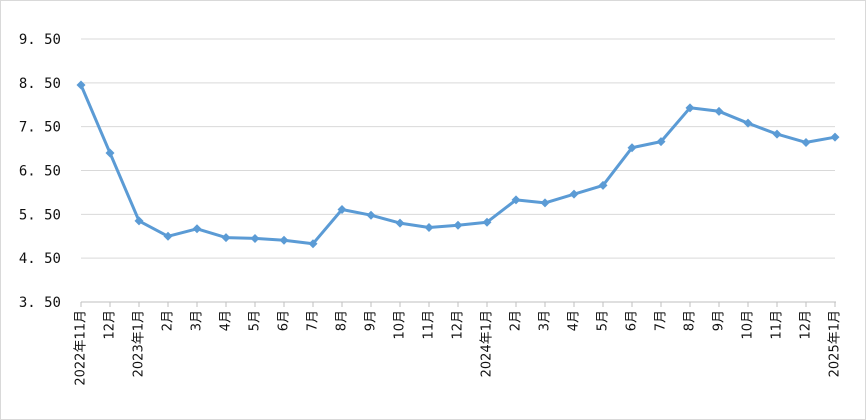 The width and height of the screenshot is (866, 420). What do you see at coordinates (458, 304) in the screenshot?
I see `x-axis-ticks` at bounding box center [458, 304].